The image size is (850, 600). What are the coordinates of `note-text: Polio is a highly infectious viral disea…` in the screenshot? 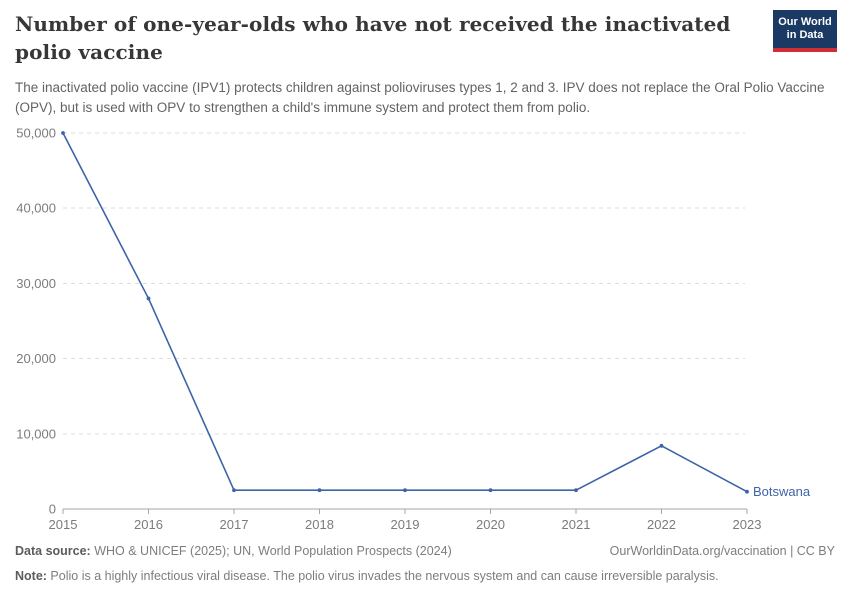 It's located at (382, 575).